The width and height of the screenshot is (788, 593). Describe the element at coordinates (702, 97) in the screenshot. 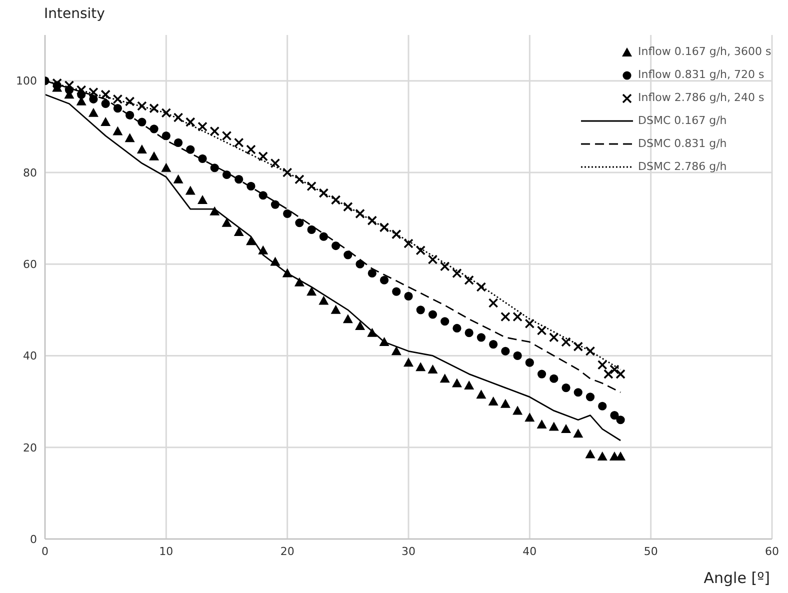

I see `legend-label: Inflow 2.786 g/h, 240 s` at that location.